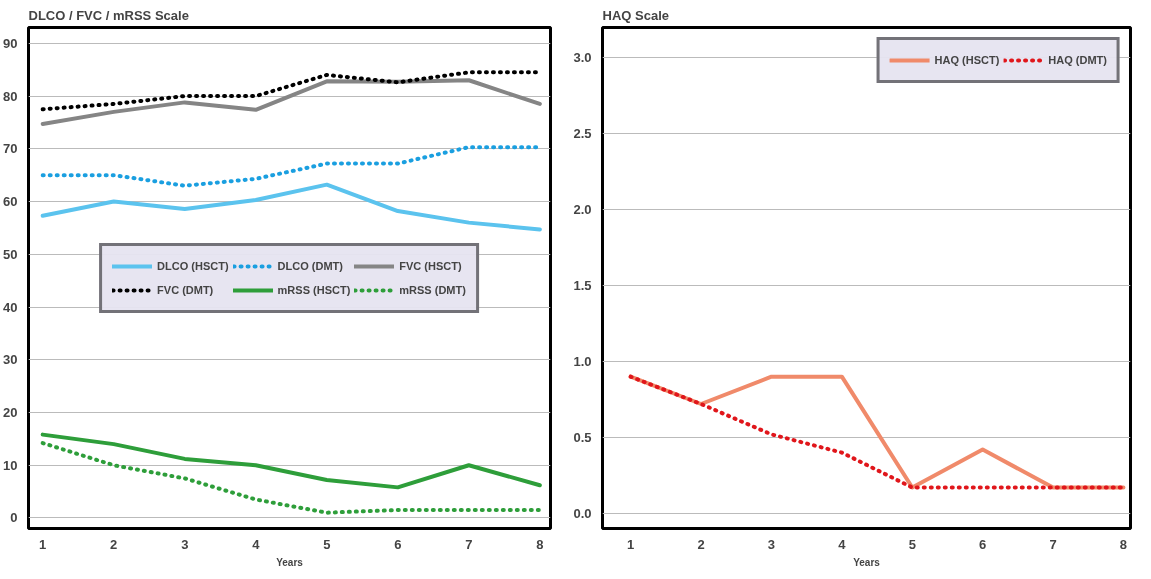  I want to click on legend-label: HAQ (HSCT), so click(967, 60).